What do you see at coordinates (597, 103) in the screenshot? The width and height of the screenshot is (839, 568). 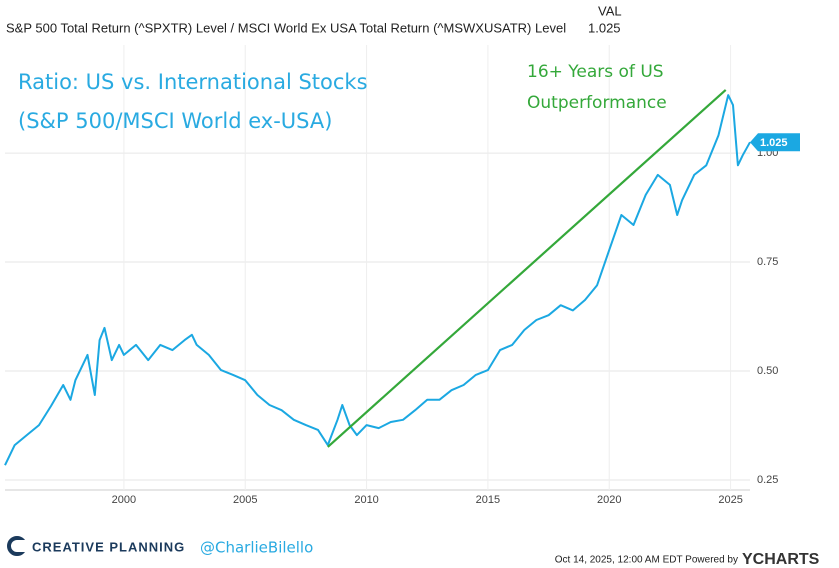 I see `annotation: Outperformance` at bounding box center [597, 103].